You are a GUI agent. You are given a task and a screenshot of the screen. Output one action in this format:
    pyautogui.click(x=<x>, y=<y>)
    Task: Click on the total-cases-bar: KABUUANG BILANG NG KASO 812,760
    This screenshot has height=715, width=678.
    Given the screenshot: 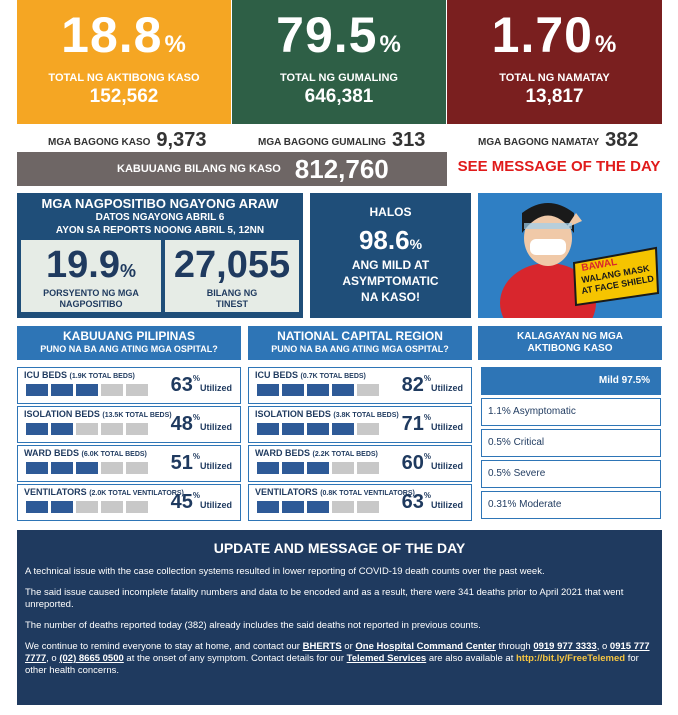 What is the action you would take?
    pyautogui.click(x=232, y=169)
    